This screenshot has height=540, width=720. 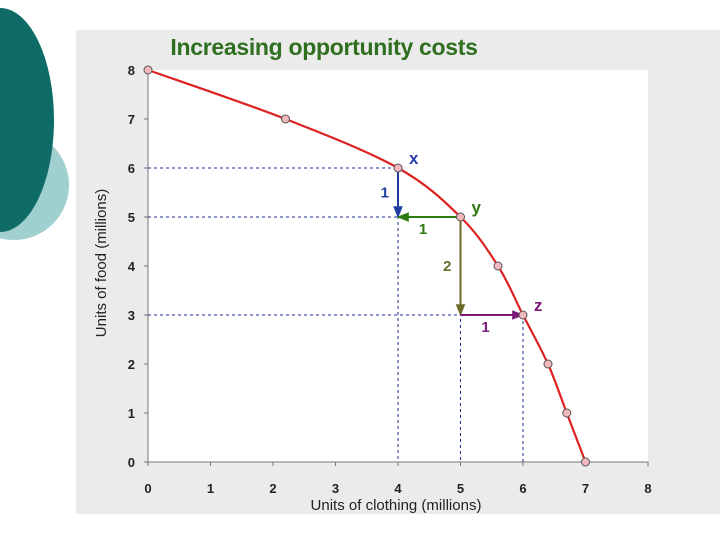 What do you see at coordinates (101, 263) in the screenshot?
I see `y-axis-title: Units of food (millions)` at bounding box center [101, 263].